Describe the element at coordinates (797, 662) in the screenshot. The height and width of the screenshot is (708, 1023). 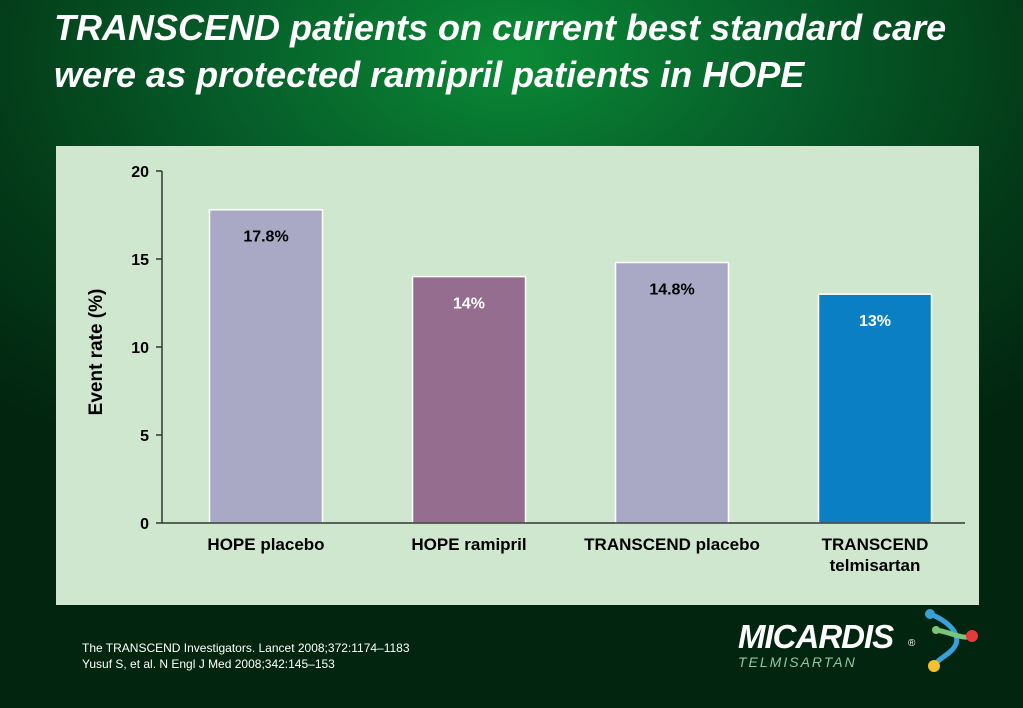
I see `brand-subtitle: TELMISARTAN` at that location.